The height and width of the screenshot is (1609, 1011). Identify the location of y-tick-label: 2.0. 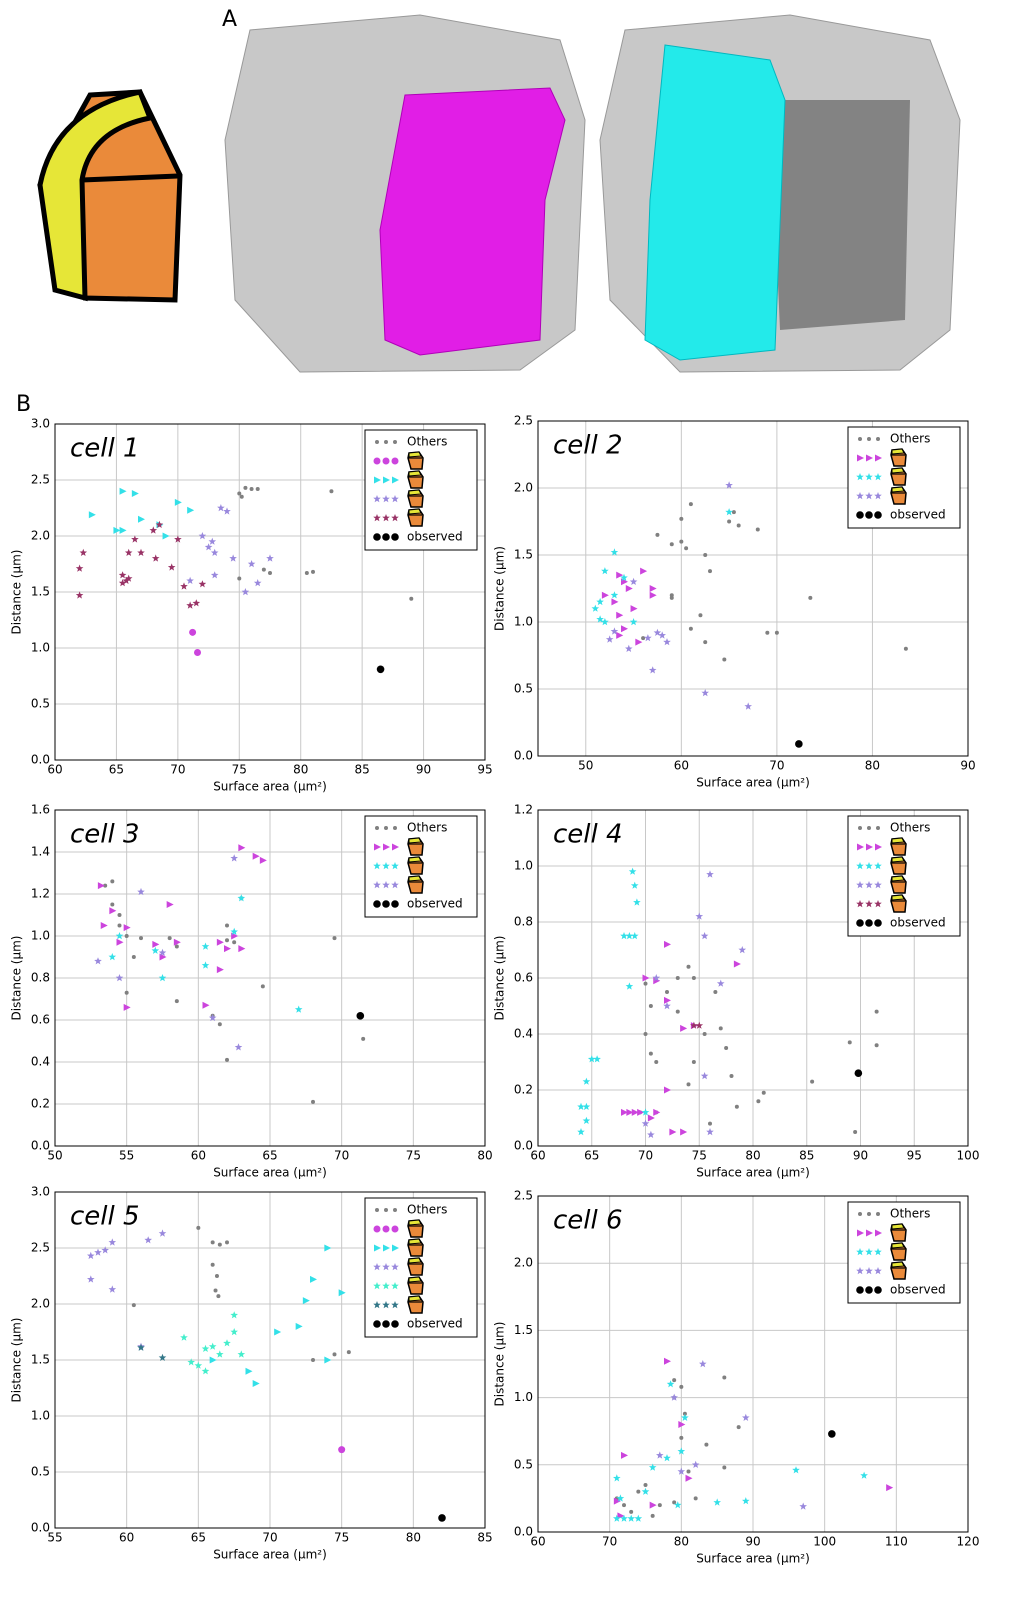
(523, 1263).